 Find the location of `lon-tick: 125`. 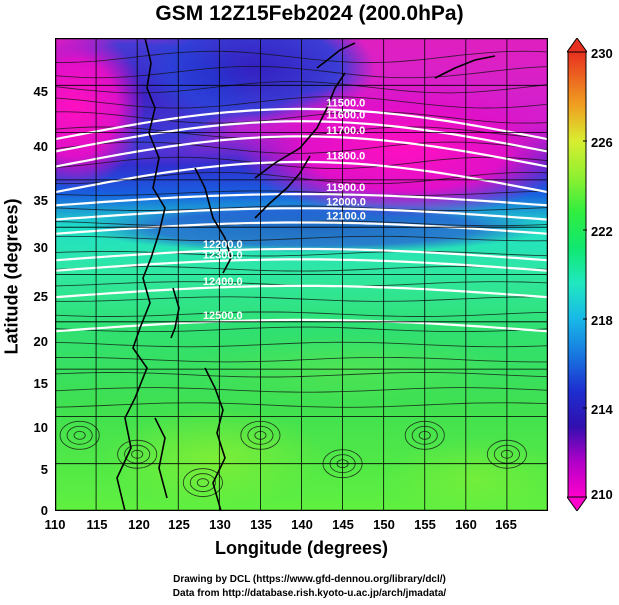

lon-tick: 125 is located at coordinates (179, 524).